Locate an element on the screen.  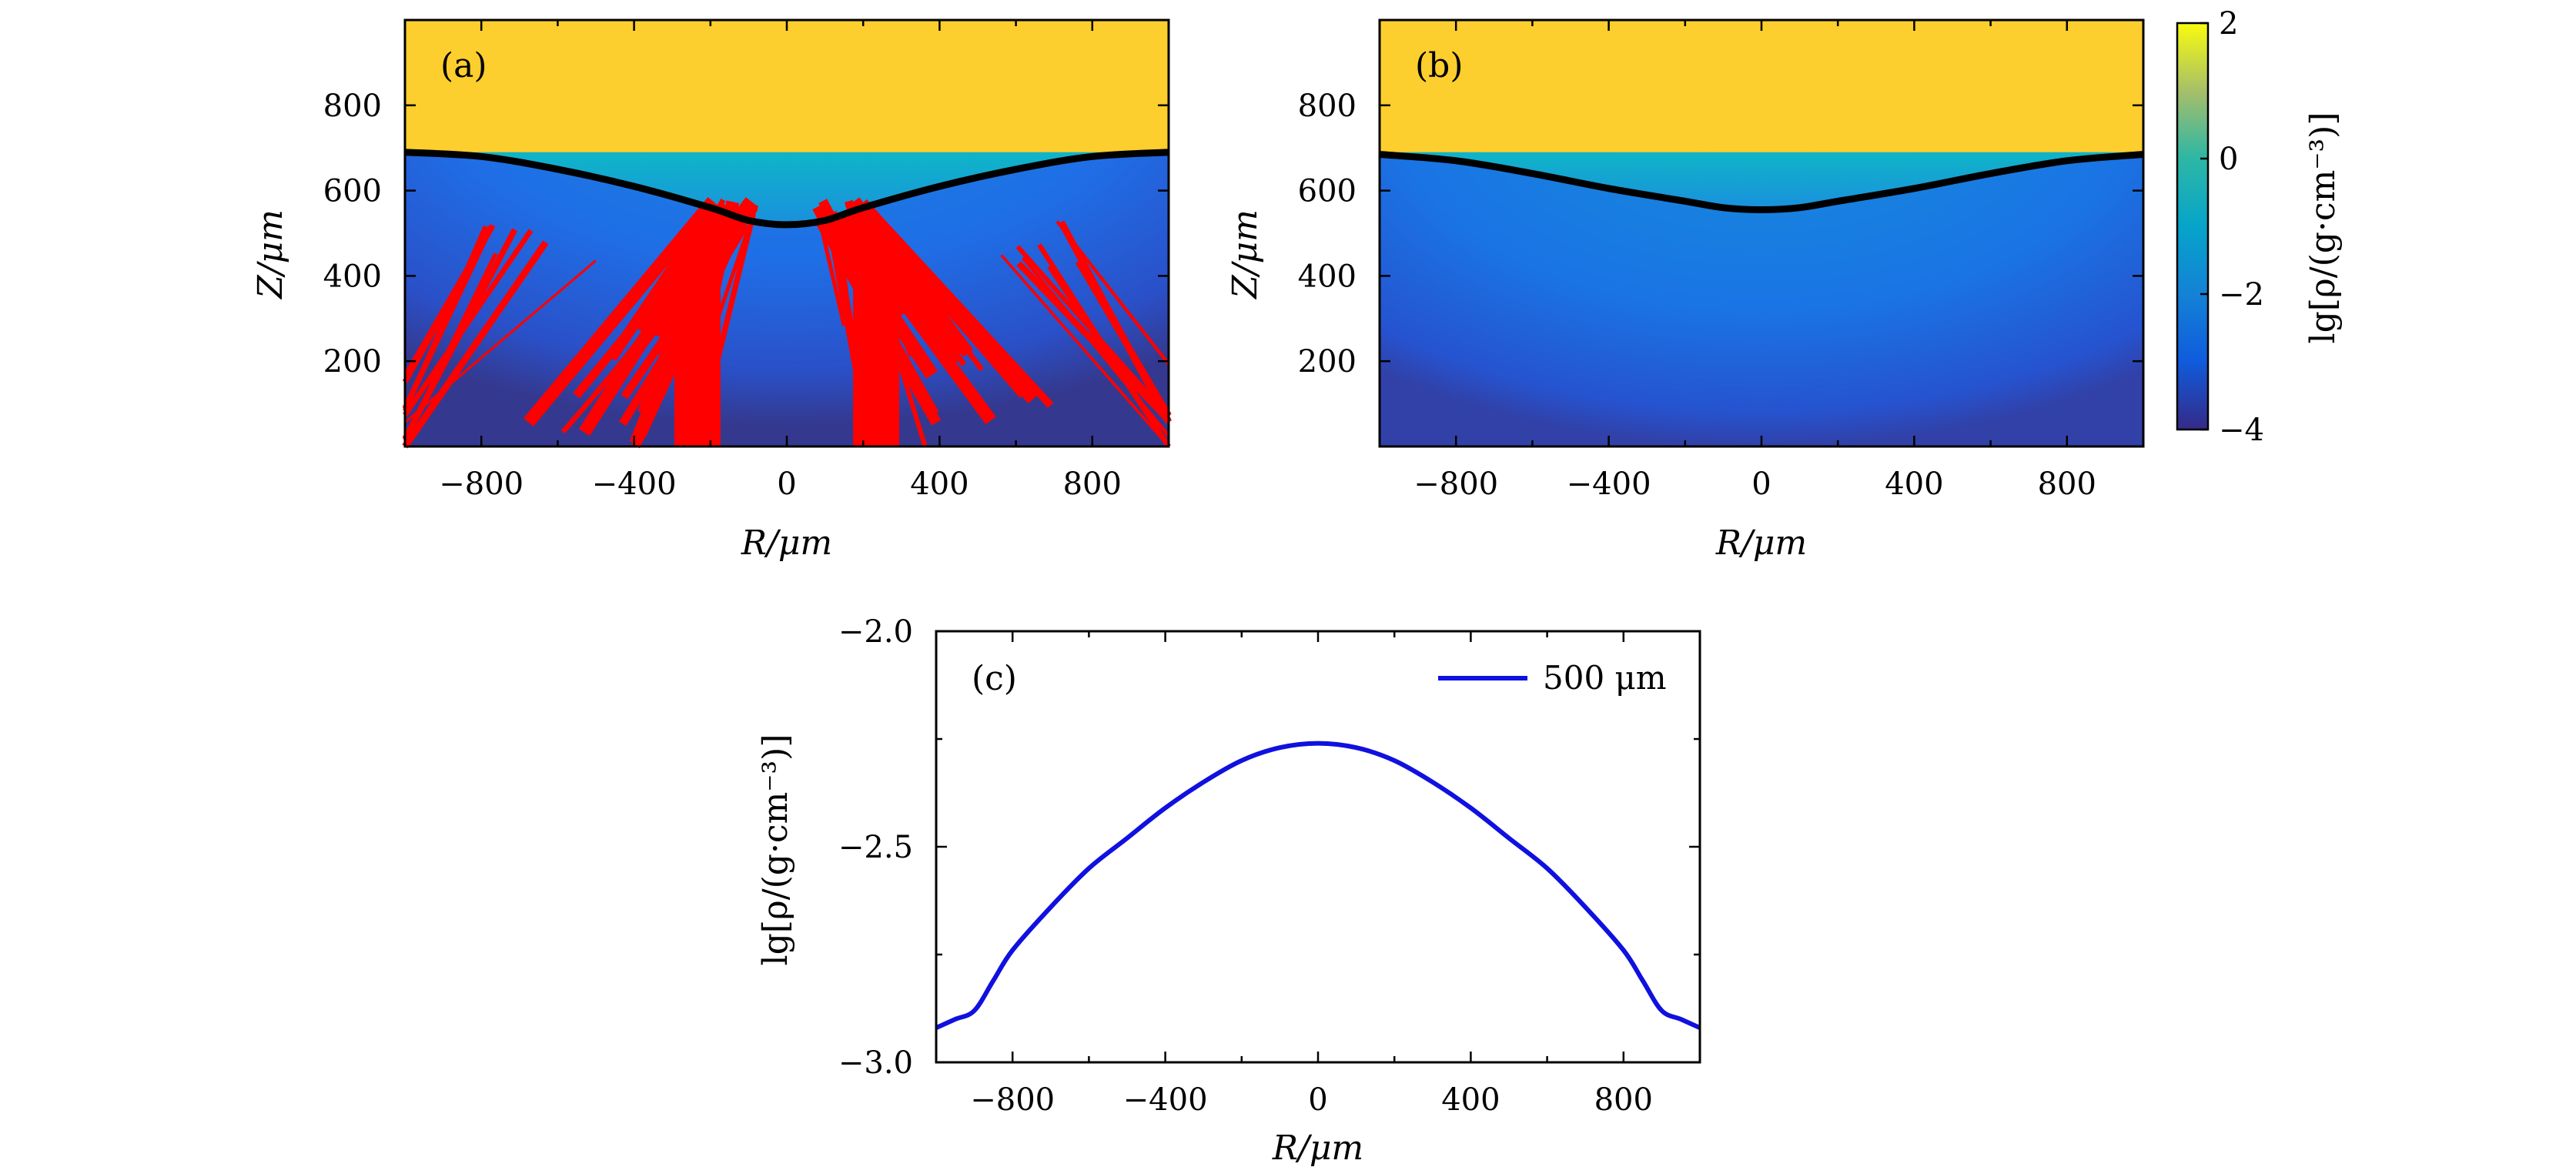
panel-b-y-axis-label: Z/μm is located at coordinates (1245, 255).